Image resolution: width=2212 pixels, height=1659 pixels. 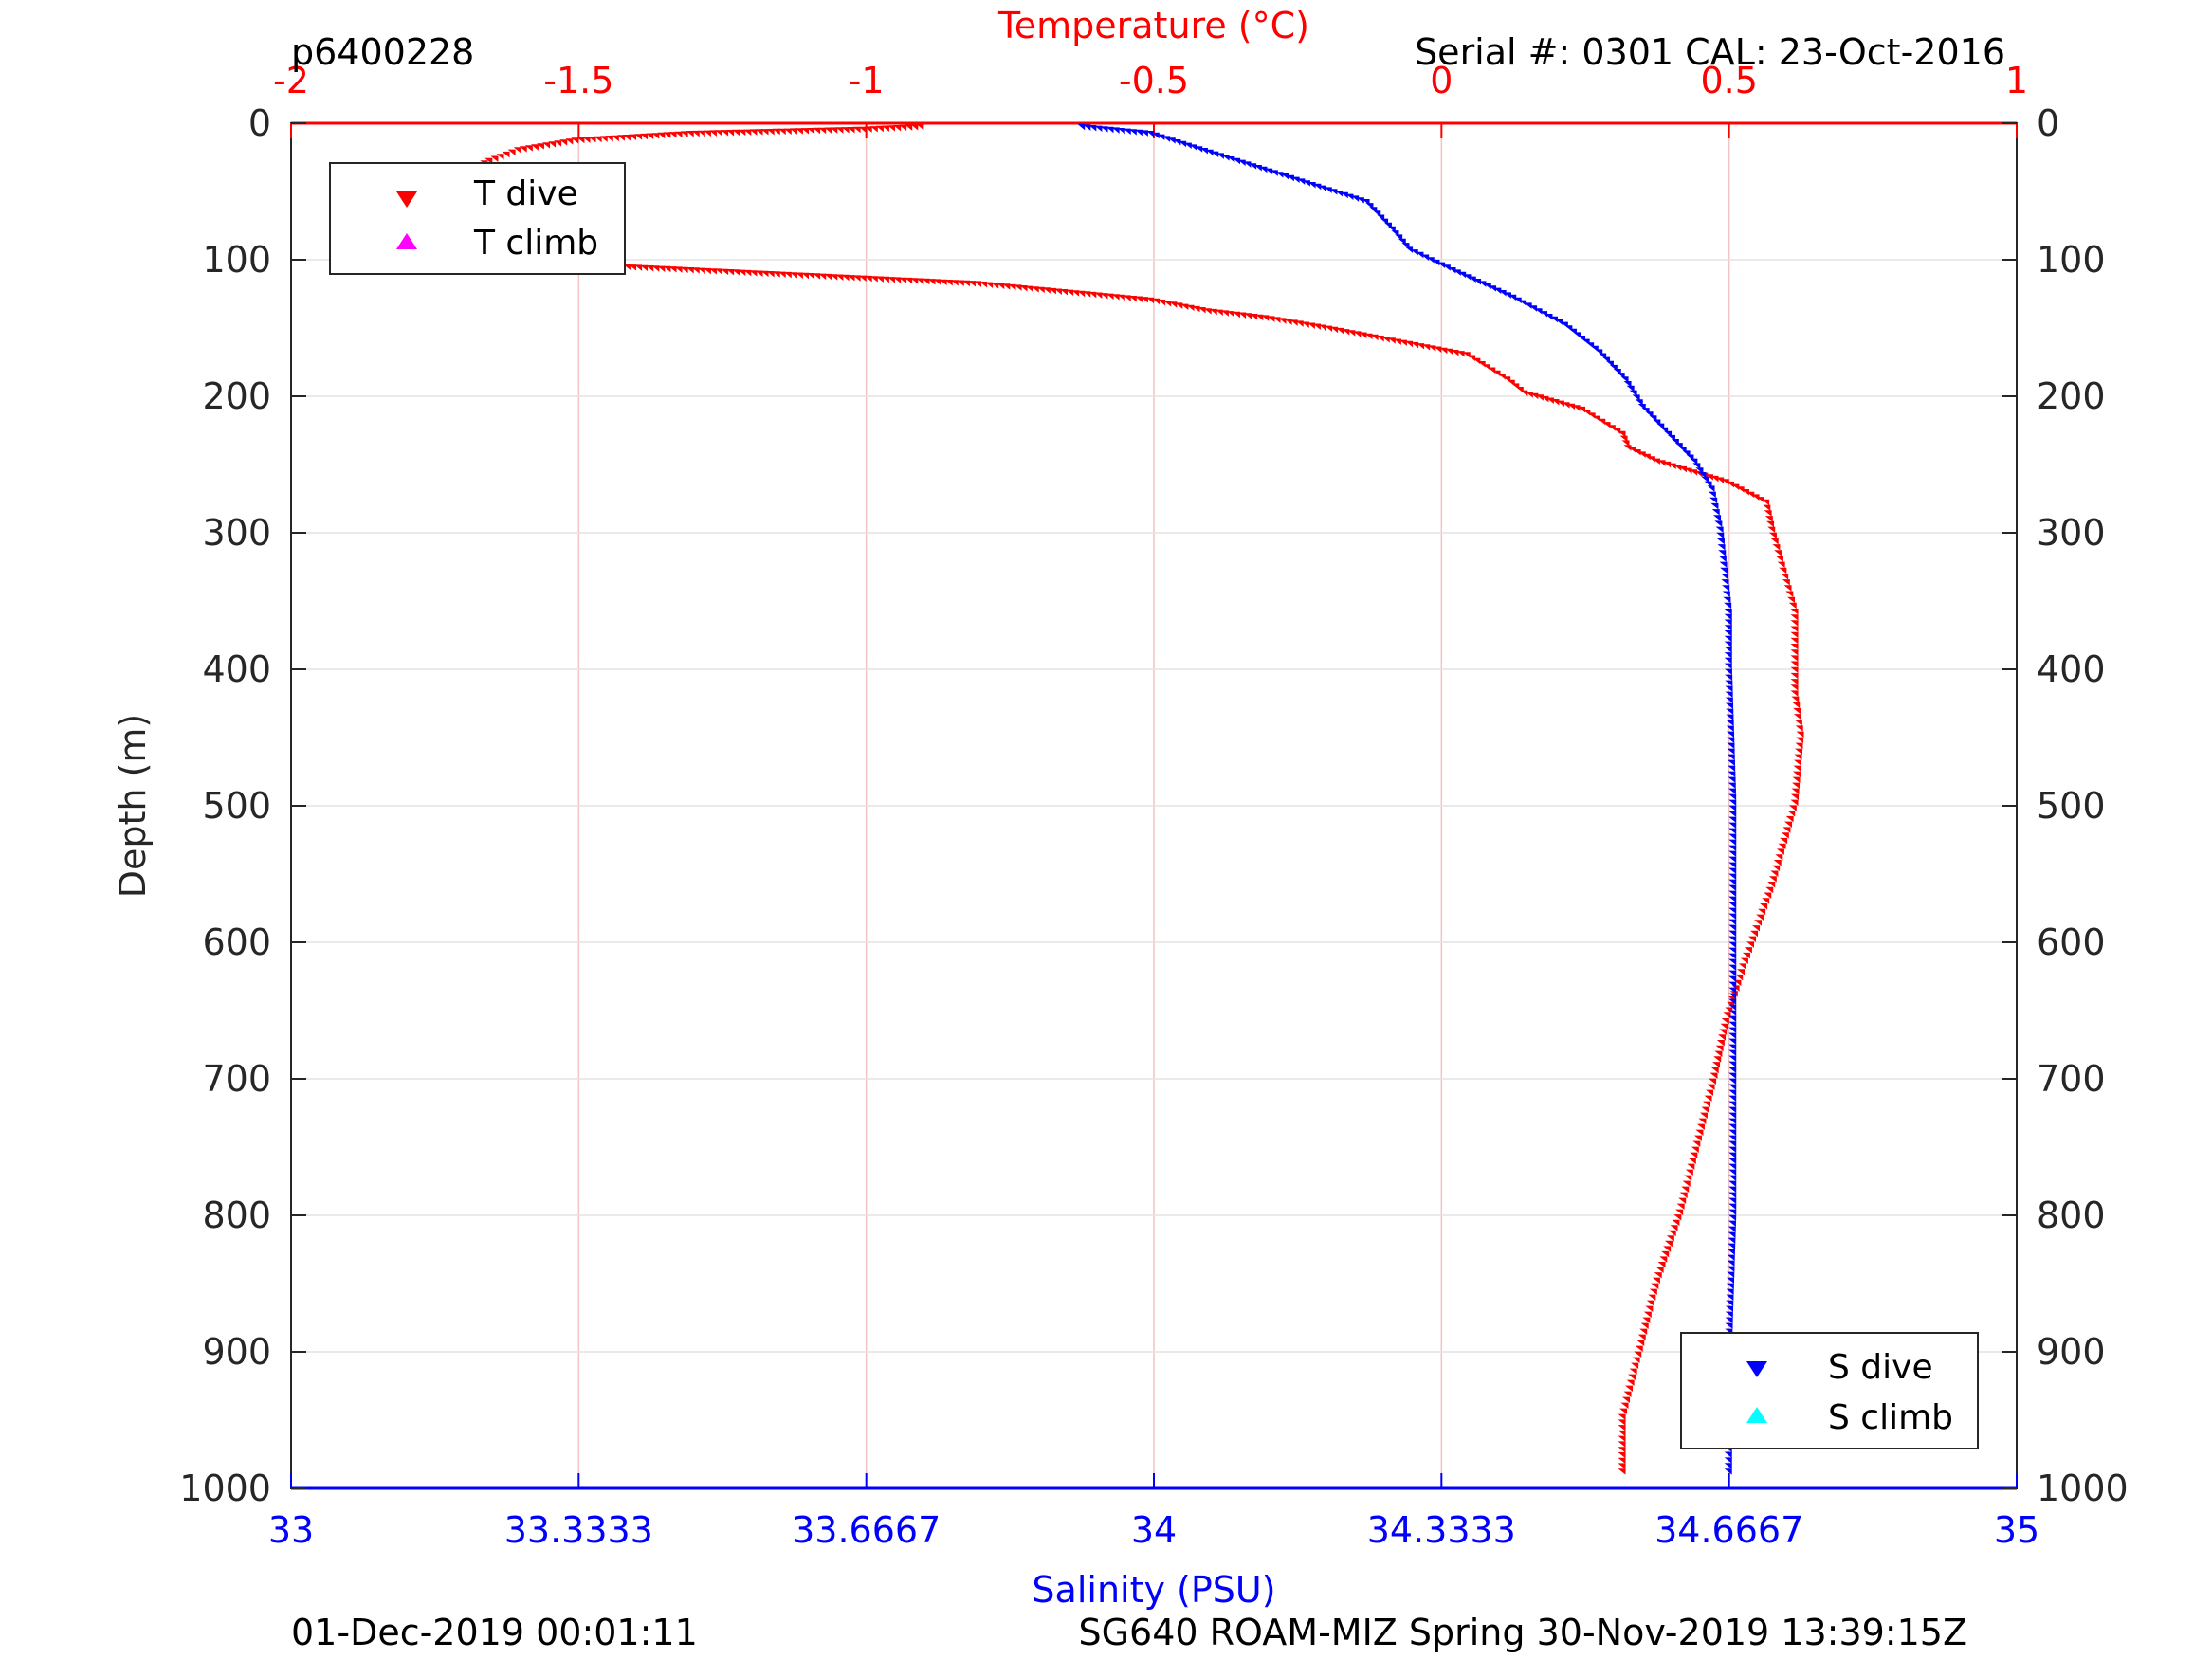 I want to click on depth-tick-label-left: 900, so click(x=236, y=1352).